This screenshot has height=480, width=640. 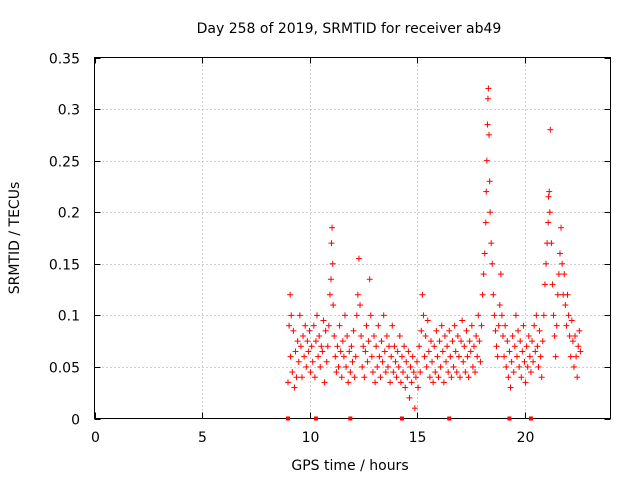 What do you see at coordinates (401, 418) in the screenshot?
I see `gap-marker` at bounding box center [401, 418].